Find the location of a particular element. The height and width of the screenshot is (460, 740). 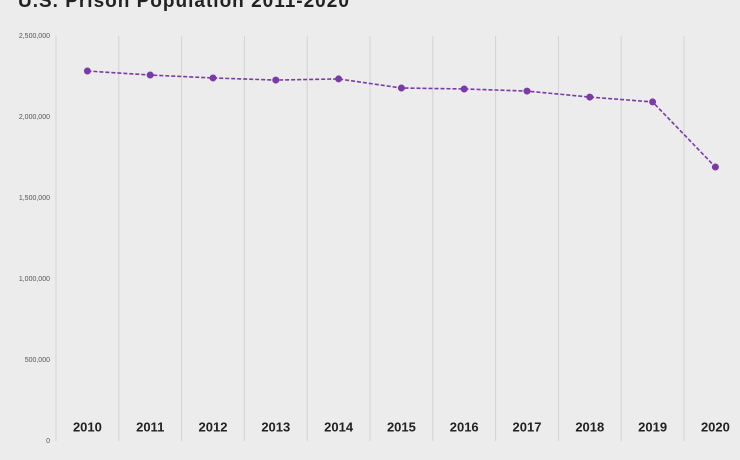

x-tick-label: 2019 is located at coordinates (652, 426).